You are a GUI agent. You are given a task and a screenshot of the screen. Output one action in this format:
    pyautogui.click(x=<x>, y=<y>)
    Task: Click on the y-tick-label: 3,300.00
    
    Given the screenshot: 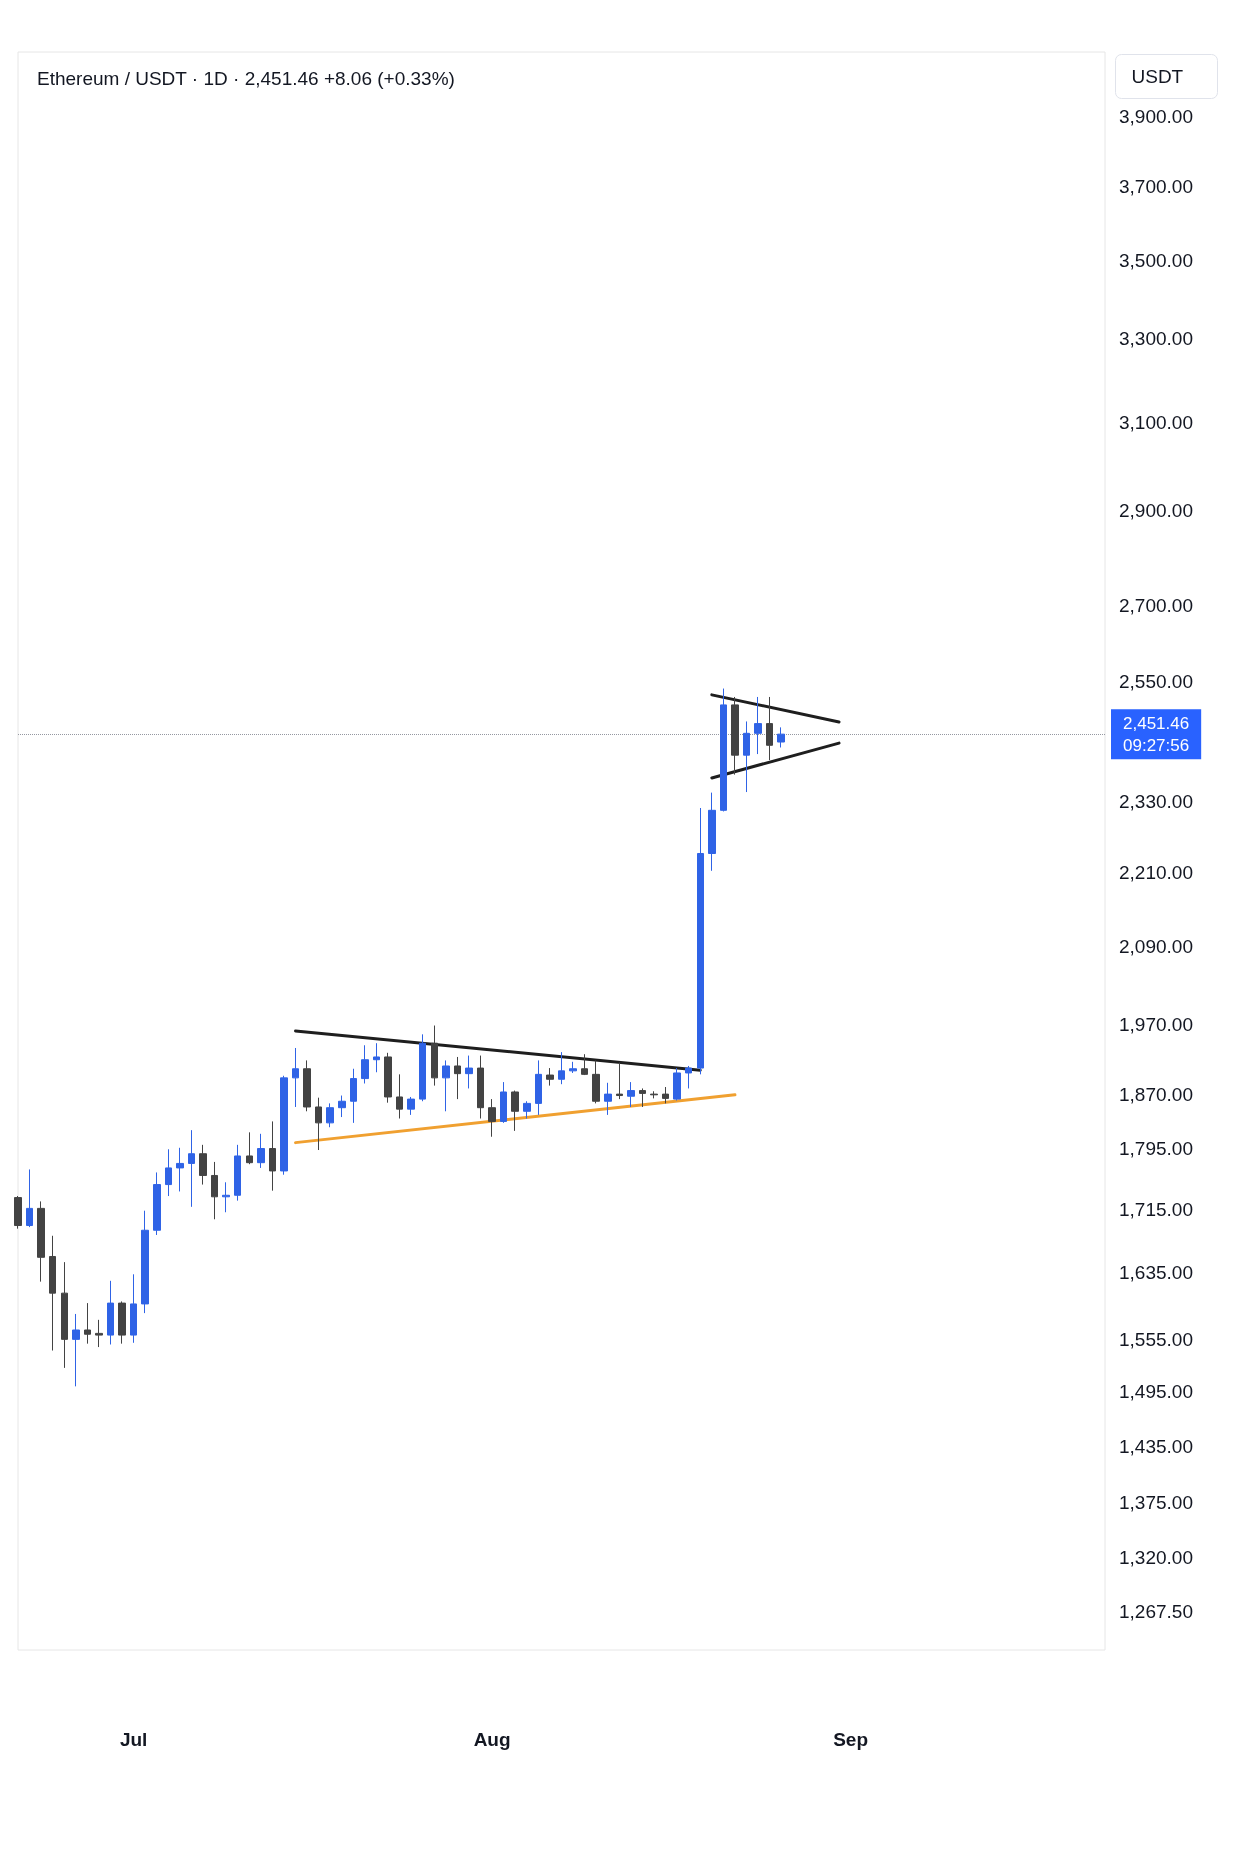 What is the action you would take?
    pyautogui.click(x=1156, y=339)
    